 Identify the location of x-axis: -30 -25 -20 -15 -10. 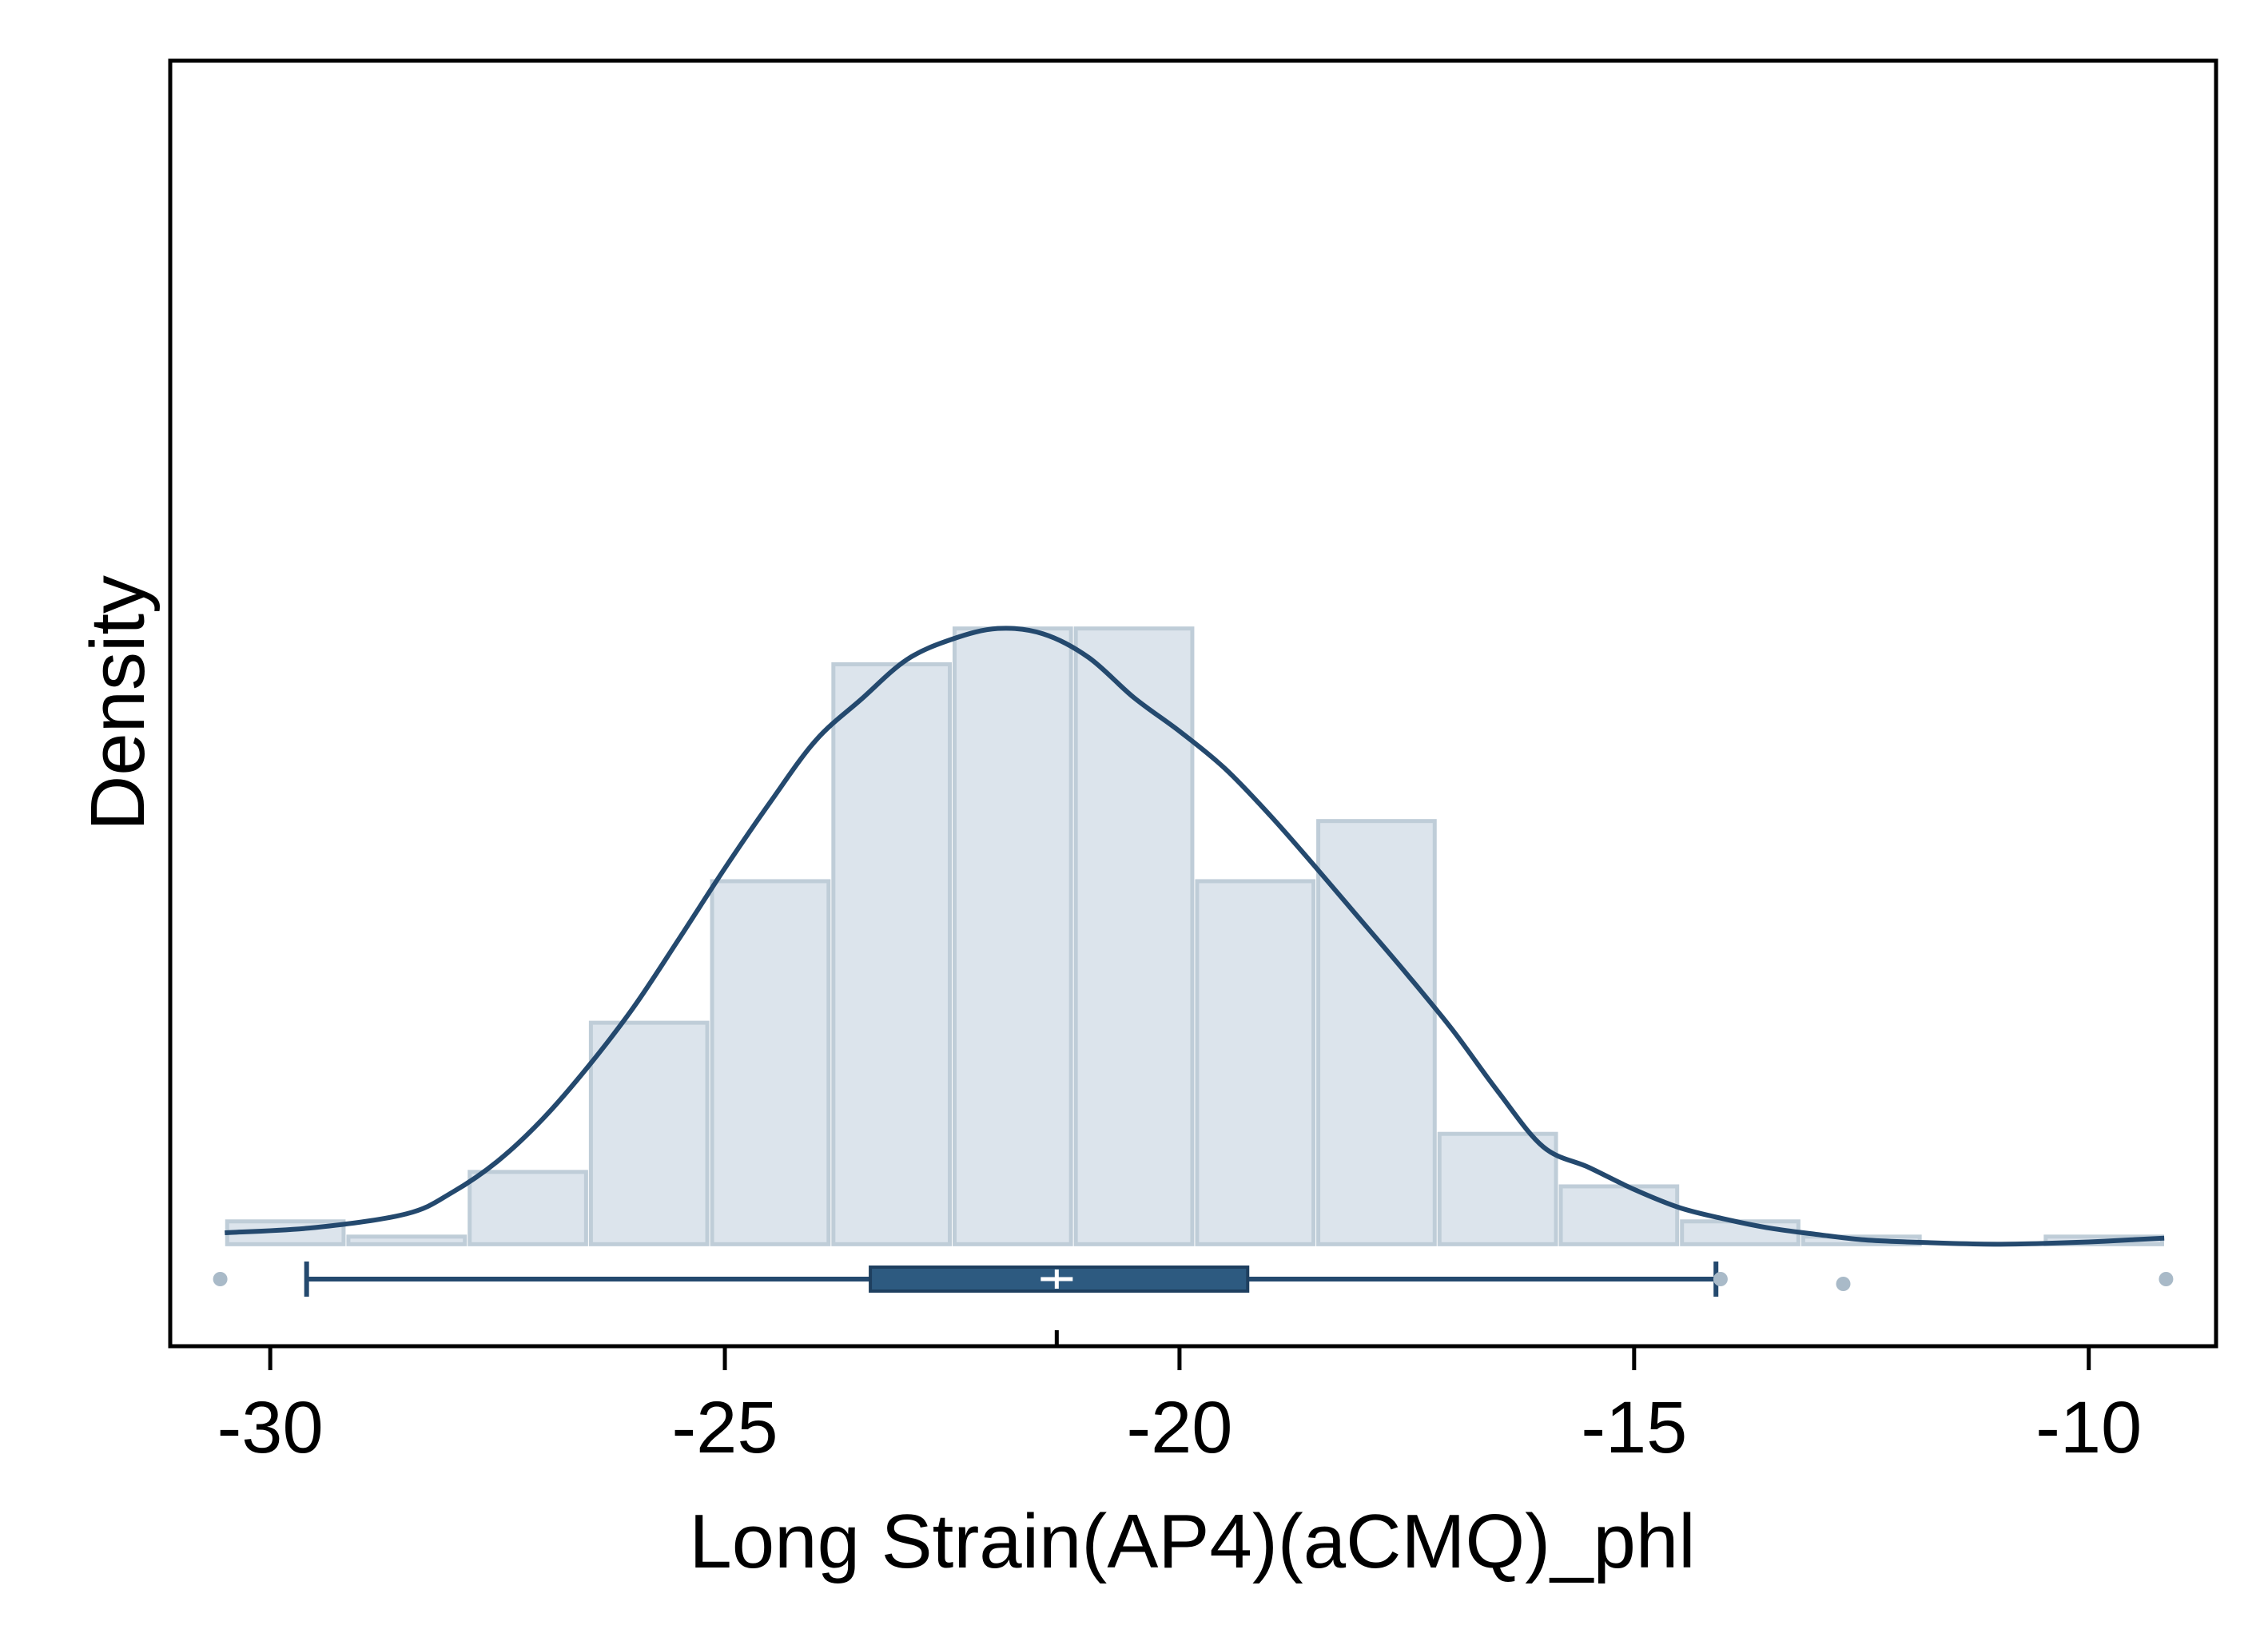
(1179, 1399).